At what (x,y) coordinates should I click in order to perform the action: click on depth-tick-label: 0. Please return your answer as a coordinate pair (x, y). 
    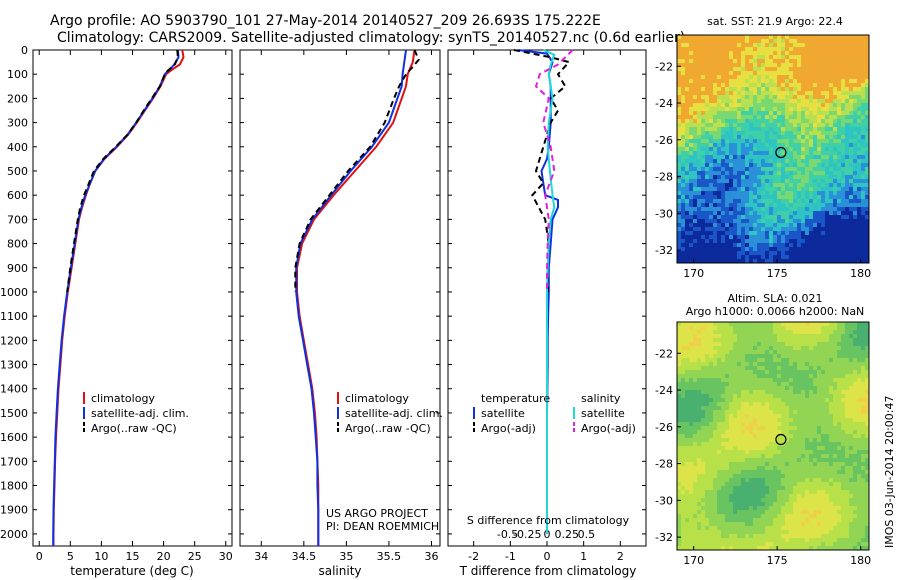
    Looking at the image, I should click on (24, 50).